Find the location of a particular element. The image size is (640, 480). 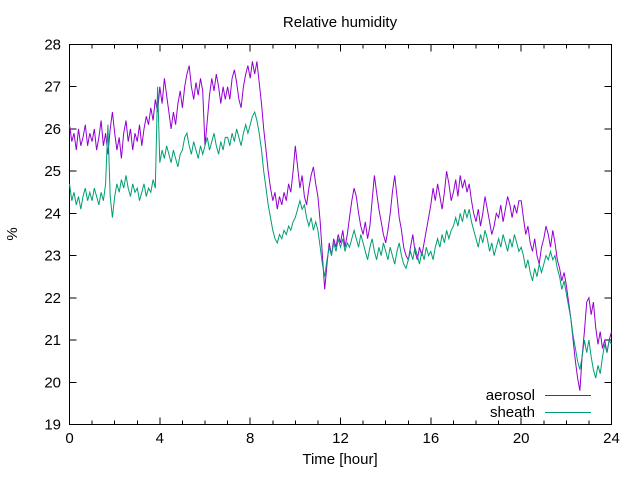

legend-label-sheath: sheath is located at coordinates (512, 412).